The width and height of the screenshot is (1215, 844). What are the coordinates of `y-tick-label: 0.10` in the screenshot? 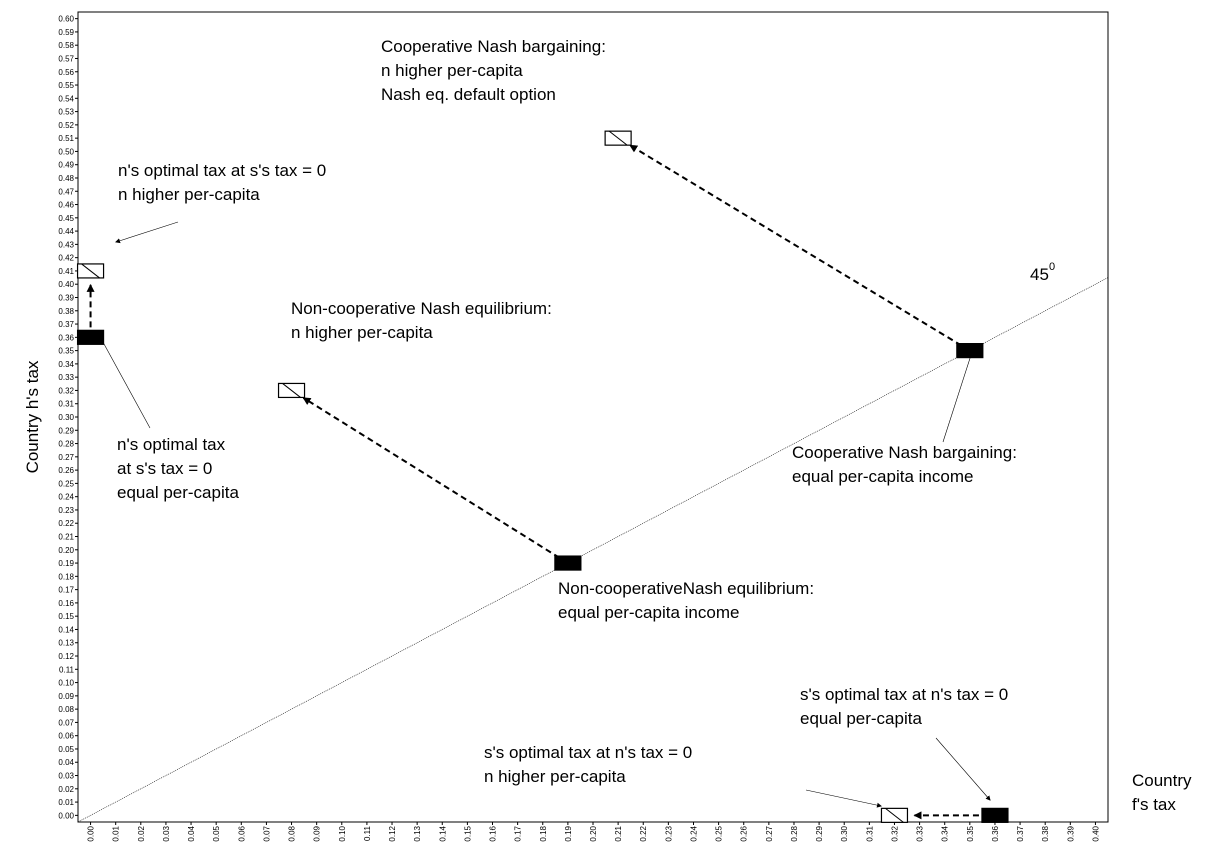 It's located at (66, 683).